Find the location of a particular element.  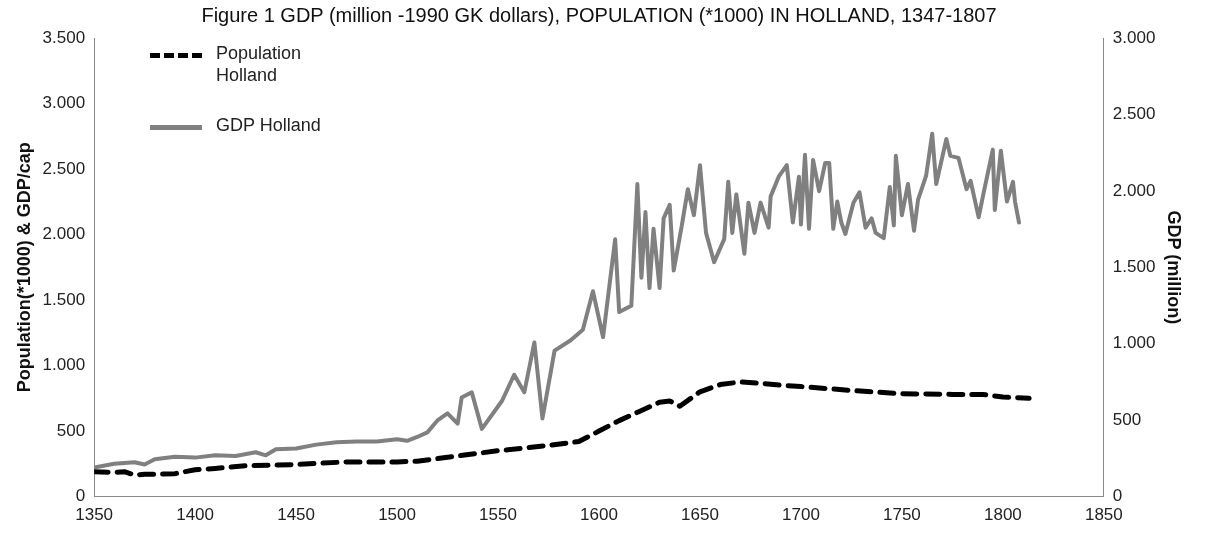

legend-label: GDP Holland is located at coordinates (269, 125).